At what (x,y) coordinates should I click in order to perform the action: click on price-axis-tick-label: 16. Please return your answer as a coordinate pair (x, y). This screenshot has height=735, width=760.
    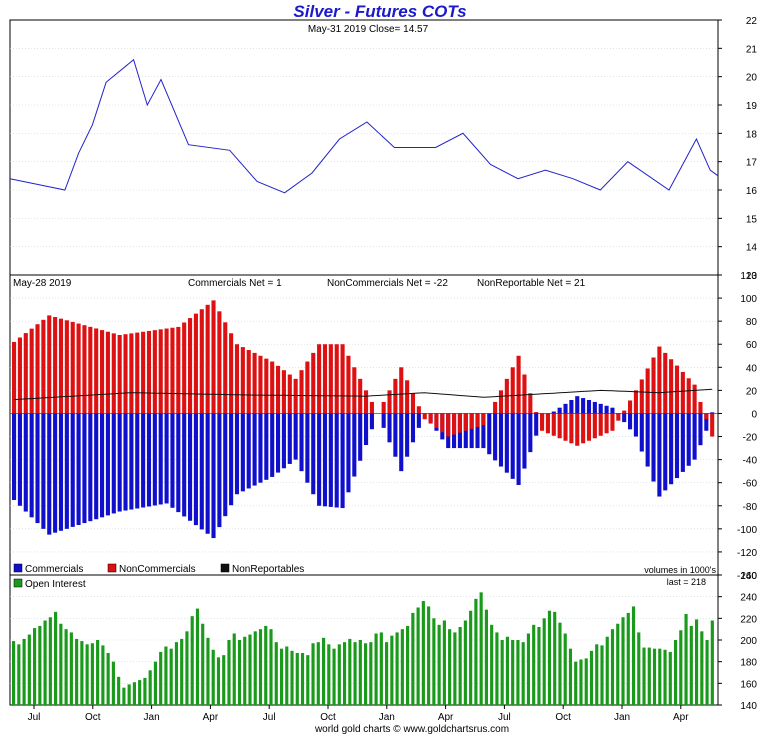
    Looking at the image, I should click on (752, 191).